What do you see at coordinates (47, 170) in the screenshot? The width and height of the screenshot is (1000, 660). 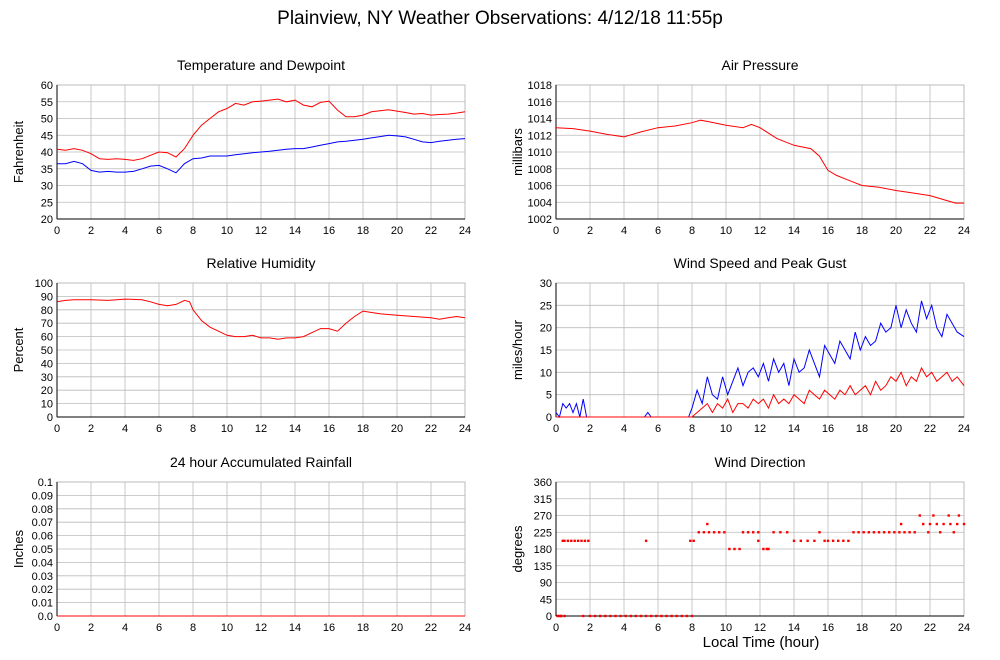 I see `y-tick-label: 35` at bounding box center [47, 170].